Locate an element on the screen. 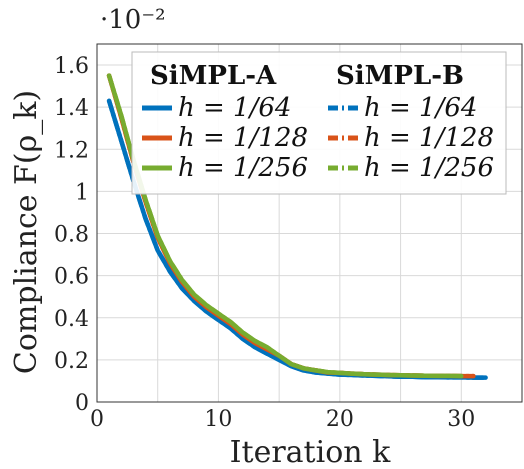 The width and height of the screenshot is (524, 469). legend-group-0: SiMPL-A is located at coordinates (213, 76).